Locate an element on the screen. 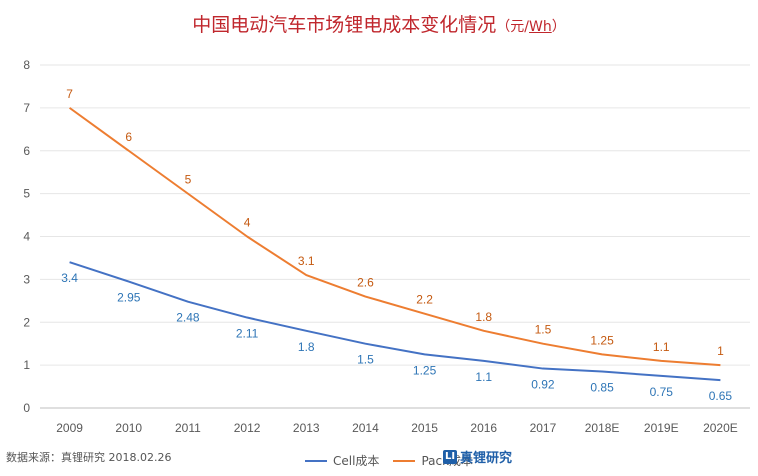 This screenshot has width=758, height=476. y-tick-label: 1 is located at coordinates (26, 365).